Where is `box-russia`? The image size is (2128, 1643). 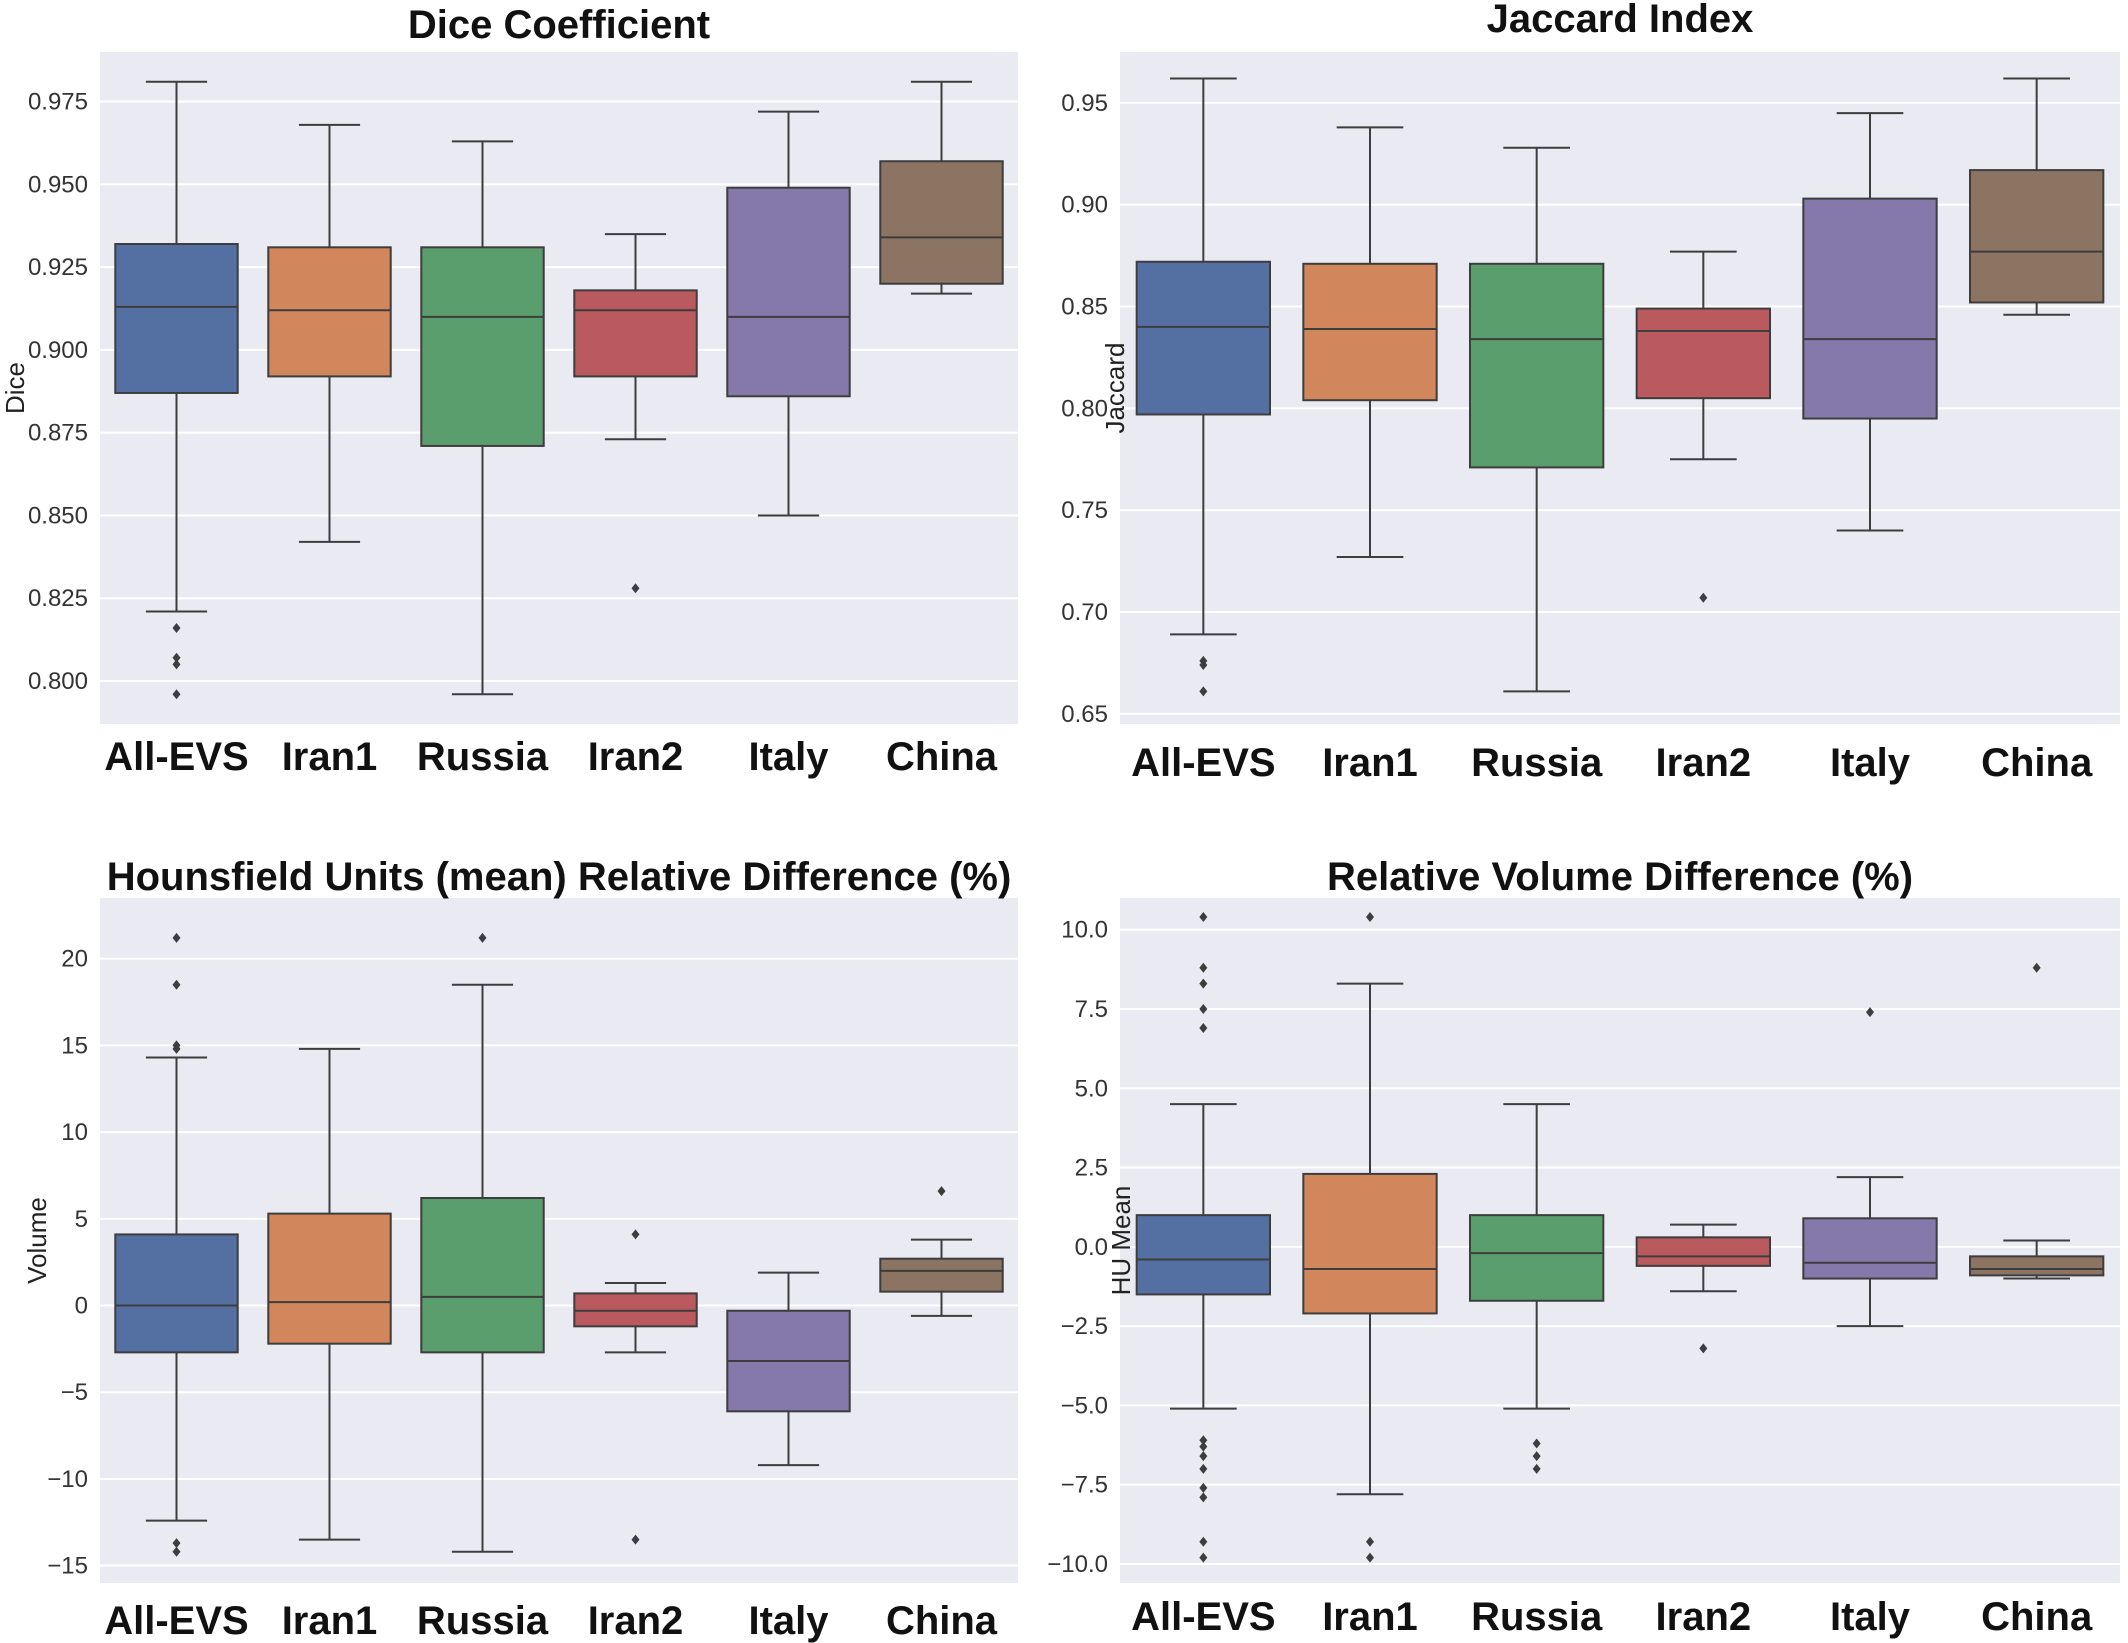 box-russia is located at coordinates (1537, 1288).